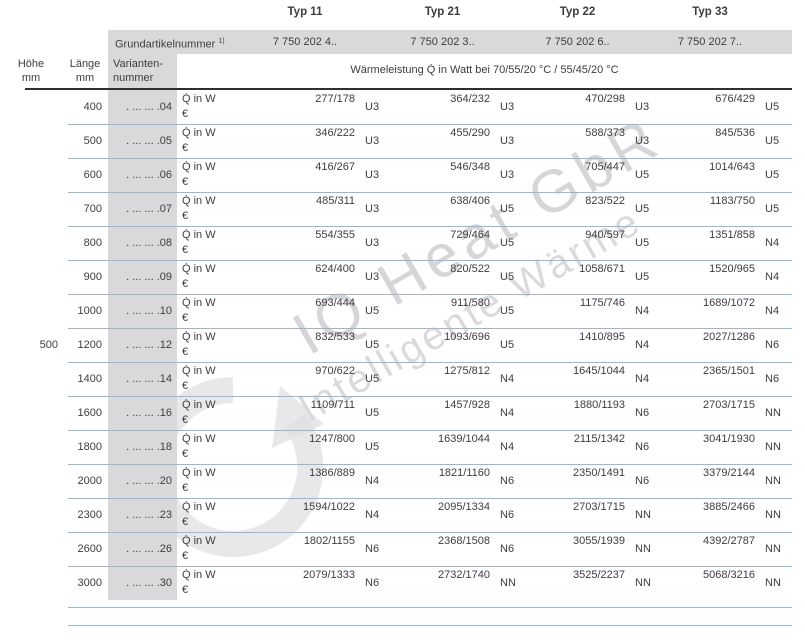 Image resolution: width=805 pixels, height=640 pixels. What do you see at coordinates (335, 235) in the screenshot?
I see `typ11-value-cell: 554/355` at bounding box center [335, 235].